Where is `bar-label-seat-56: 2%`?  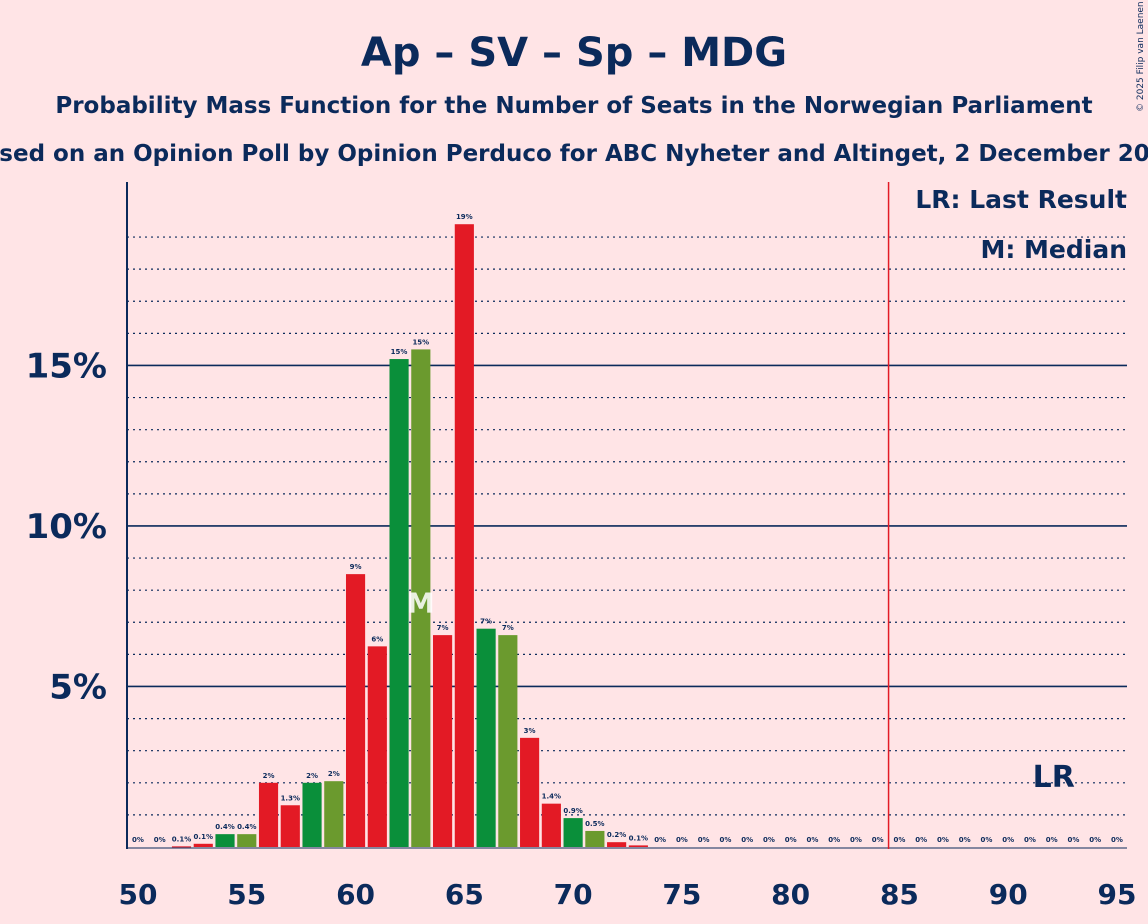
bar-label-seat-56: 2% is located at coordinates (269, 776).